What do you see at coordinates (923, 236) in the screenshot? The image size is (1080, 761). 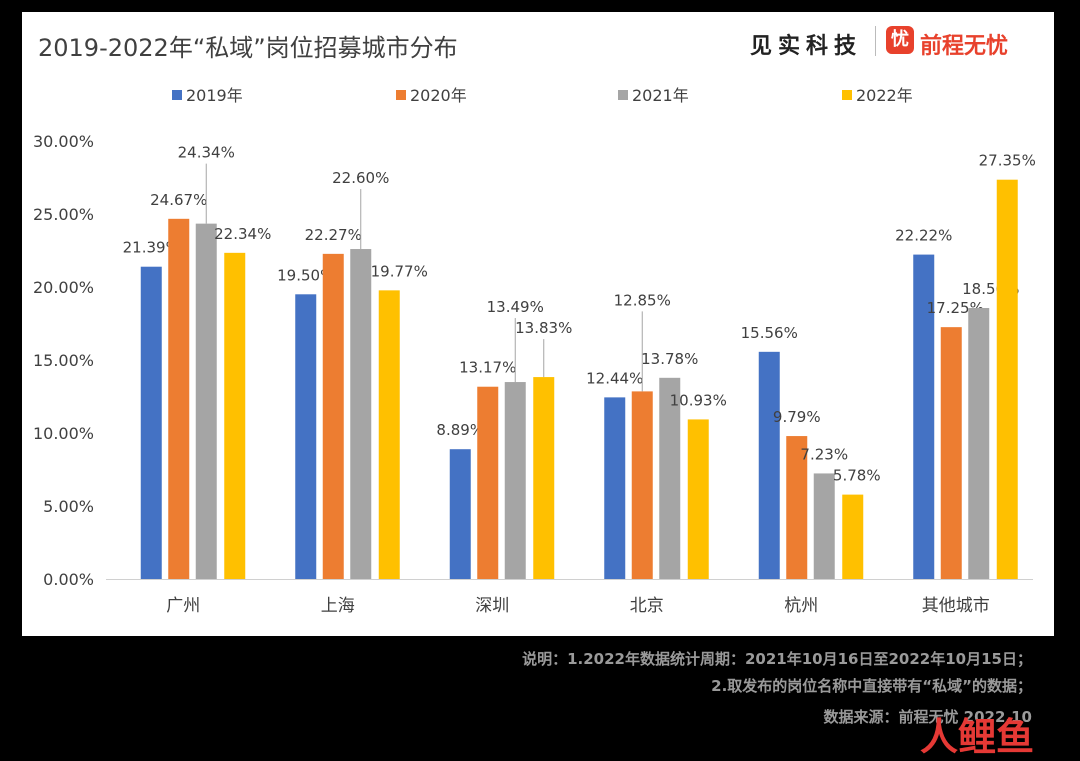 I see `data-label: 22.22%` at bounding box center [923, 236].